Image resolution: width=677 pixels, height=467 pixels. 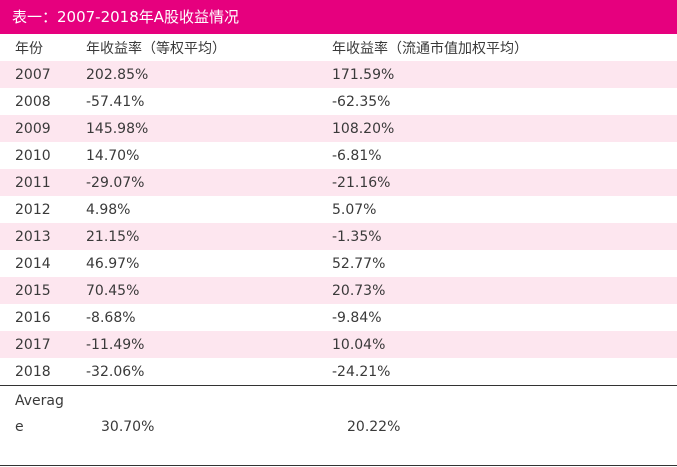 What do you see at coordinates (39, 401) in the screenshot?
I see `average-label-line1: Averag` at bounding box center [39, 401].